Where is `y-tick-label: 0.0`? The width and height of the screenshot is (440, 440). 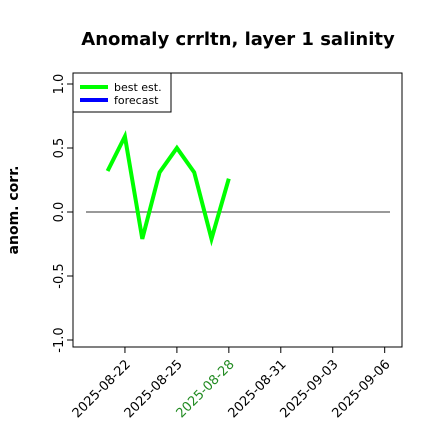
y-tick-label: 0.0 is located at coordinates (59, 212).